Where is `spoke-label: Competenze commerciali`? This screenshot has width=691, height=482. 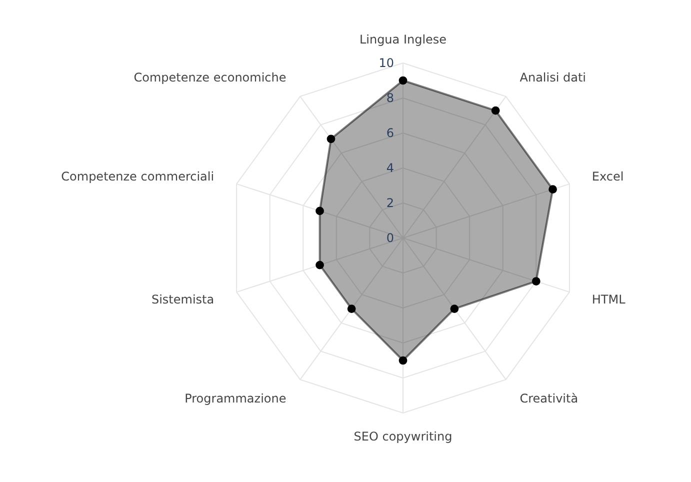
spoke-label: Competenze commerciali is located at coordinates (137, 177).